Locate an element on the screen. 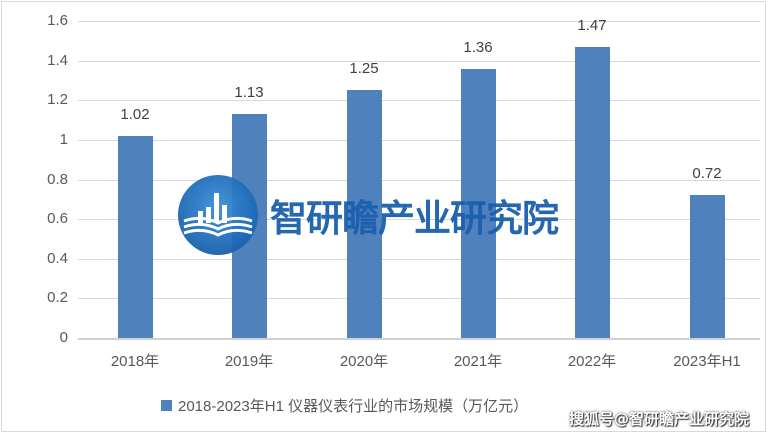 The width and height of the screenshot is (769, 435). x-tick-label: 2019年 is located at coordinates (249, 361).